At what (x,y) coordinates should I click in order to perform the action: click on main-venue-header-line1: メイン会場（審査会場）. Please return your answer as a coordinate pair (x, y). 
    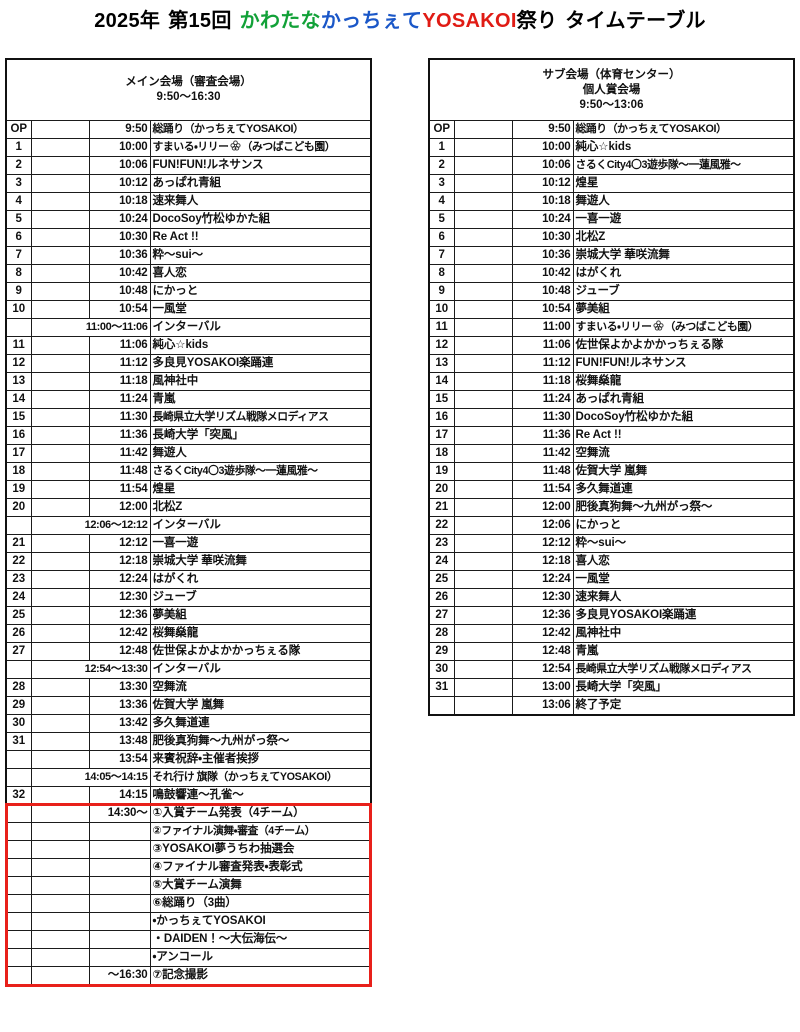
    Looking at the image, I should click on (188, 82).